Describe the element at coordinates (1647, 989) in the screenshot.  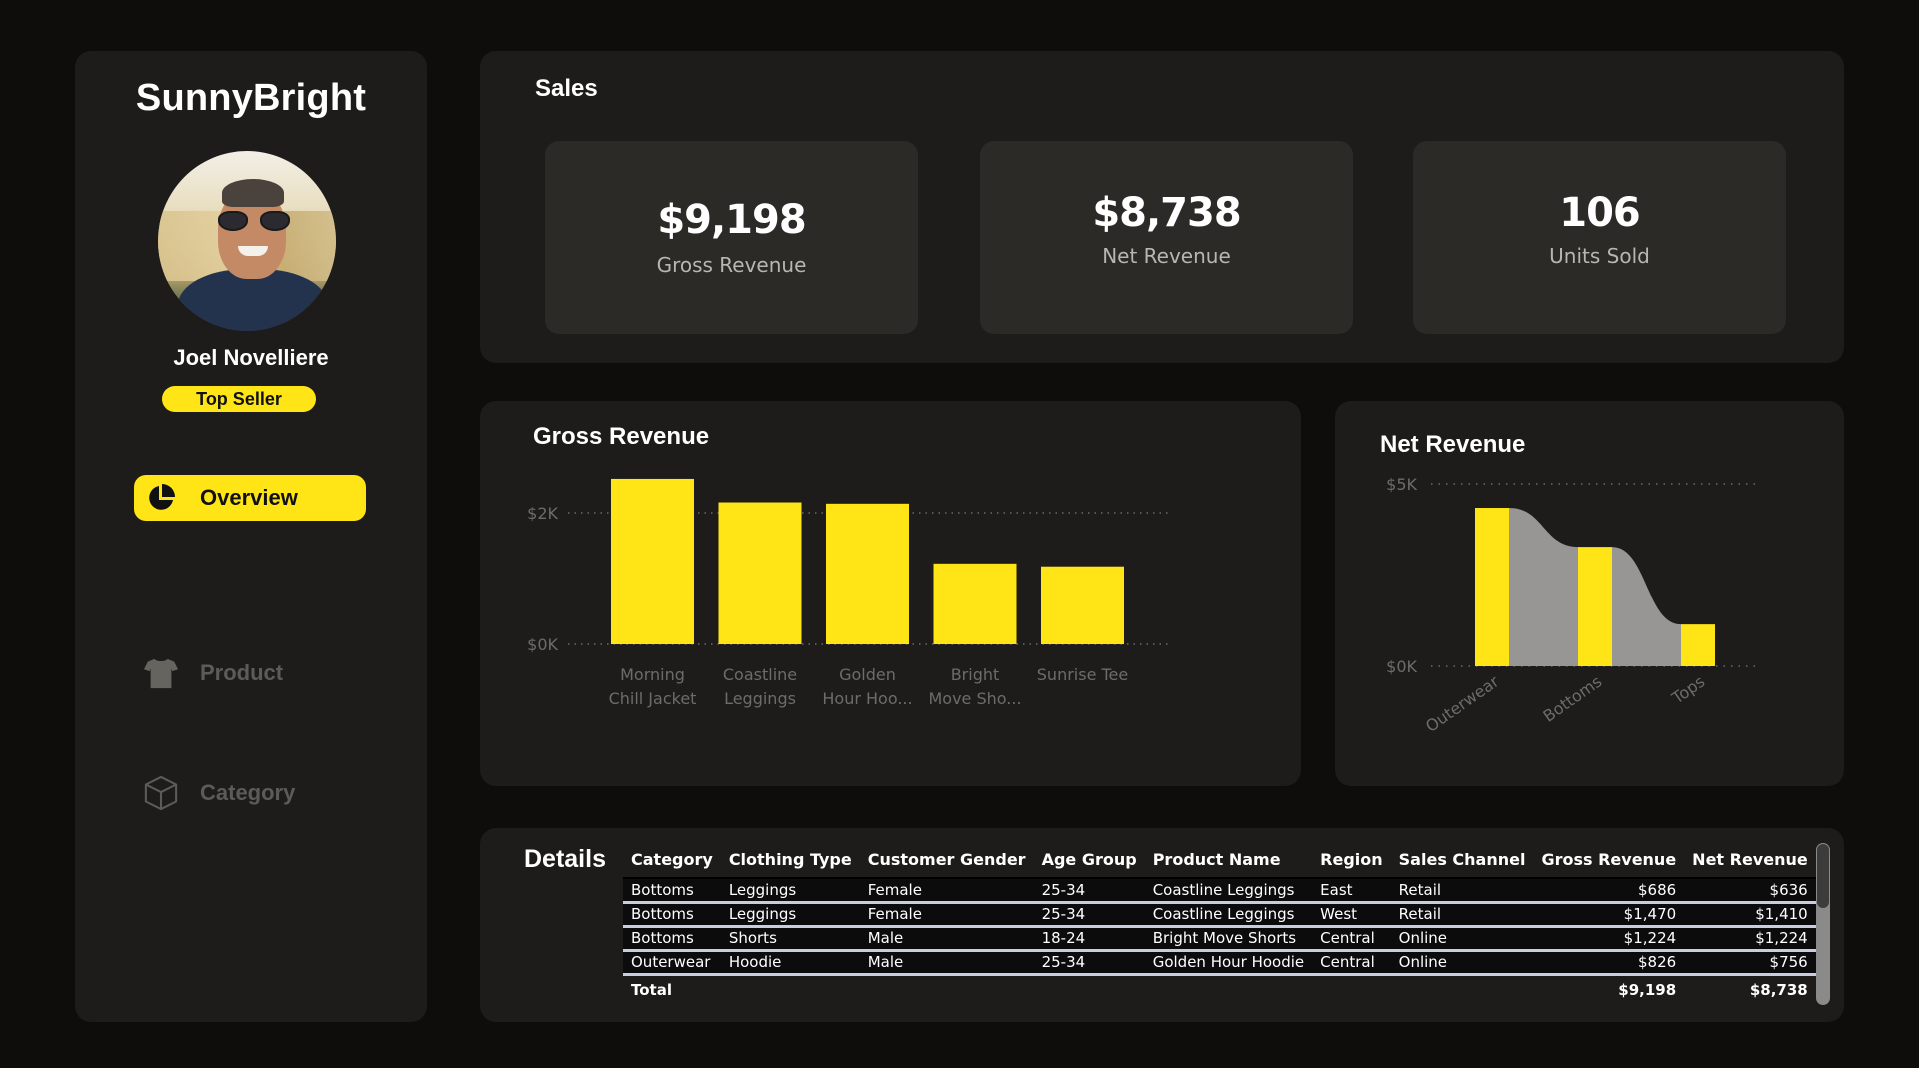
I see `total-gross: $9,198` at that location.